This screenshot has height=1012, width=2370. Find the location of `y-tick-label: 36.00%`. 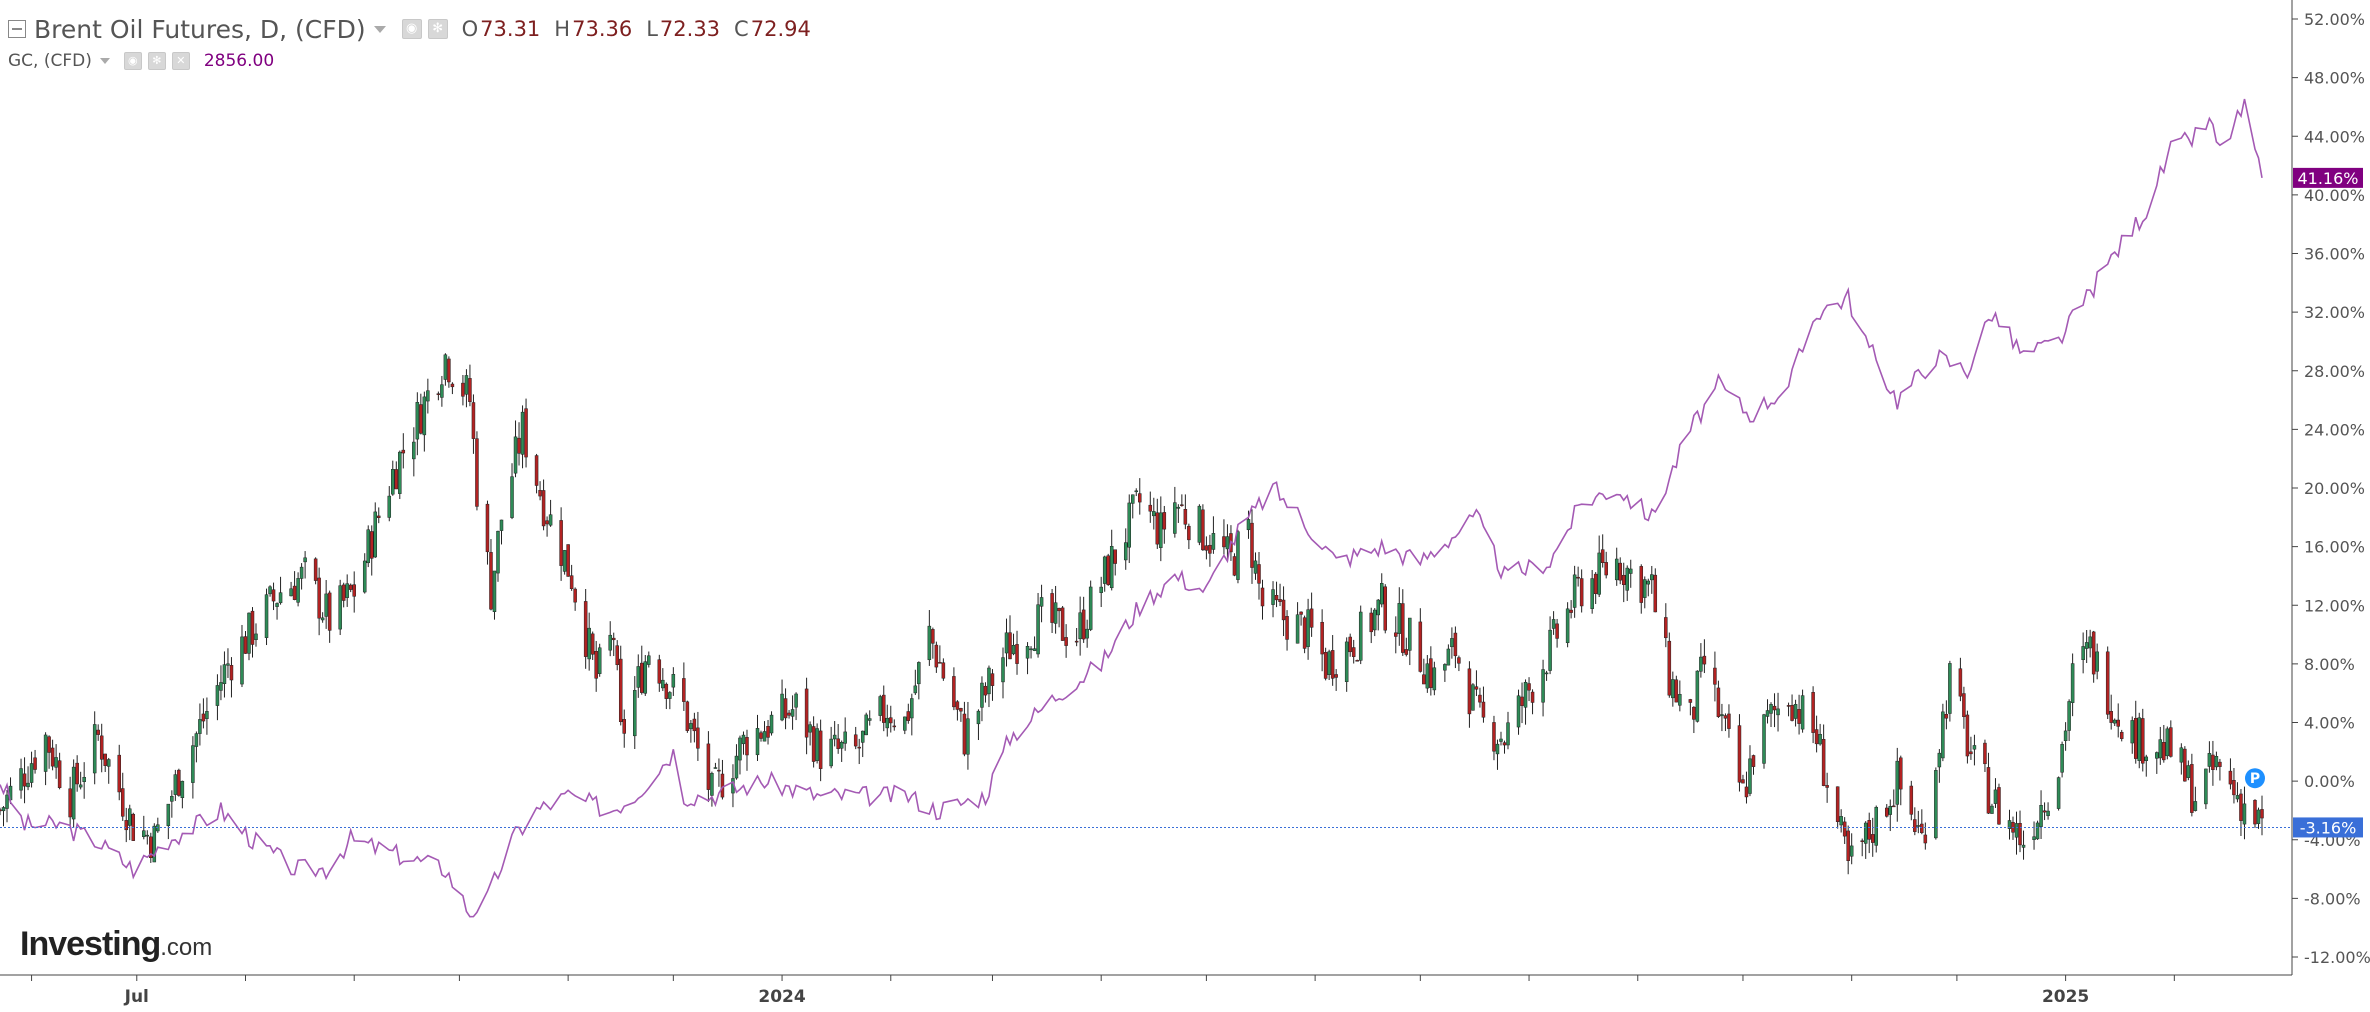

y-tick-label: 36.00% is located at coordinates (2334, 254).